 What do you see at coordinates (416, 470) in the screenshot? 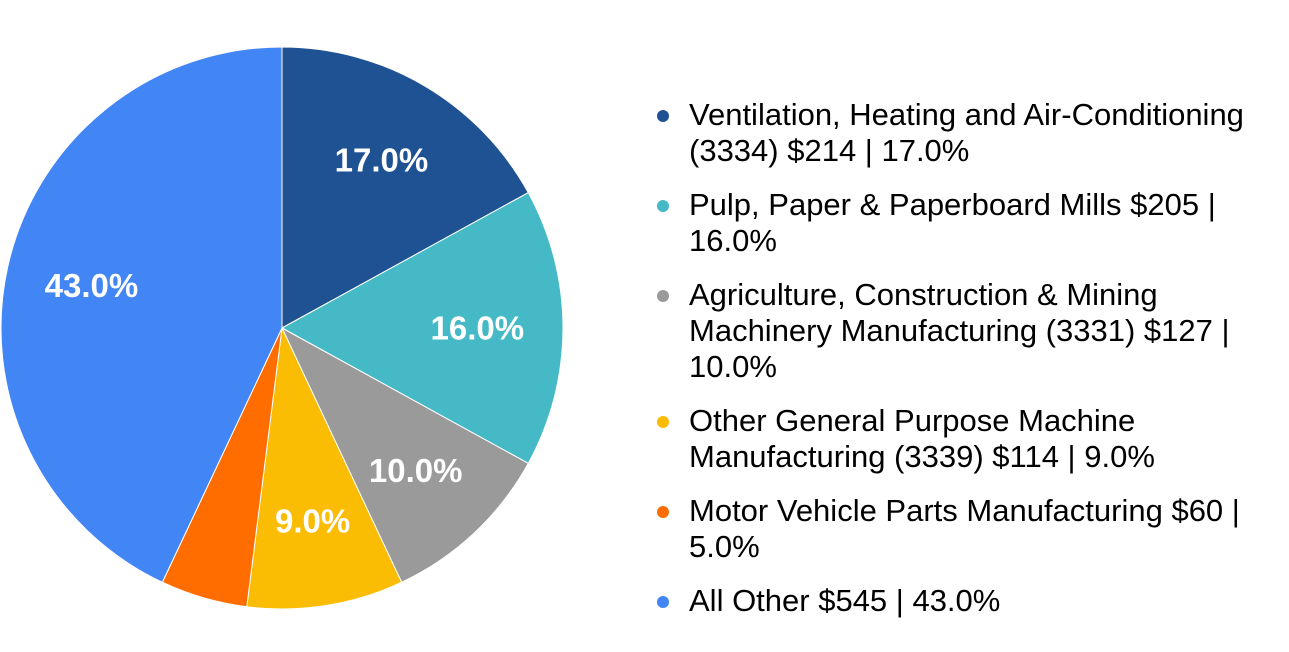
I see `pie-slice-label: 10.0%` at bounding box center [416, 470].